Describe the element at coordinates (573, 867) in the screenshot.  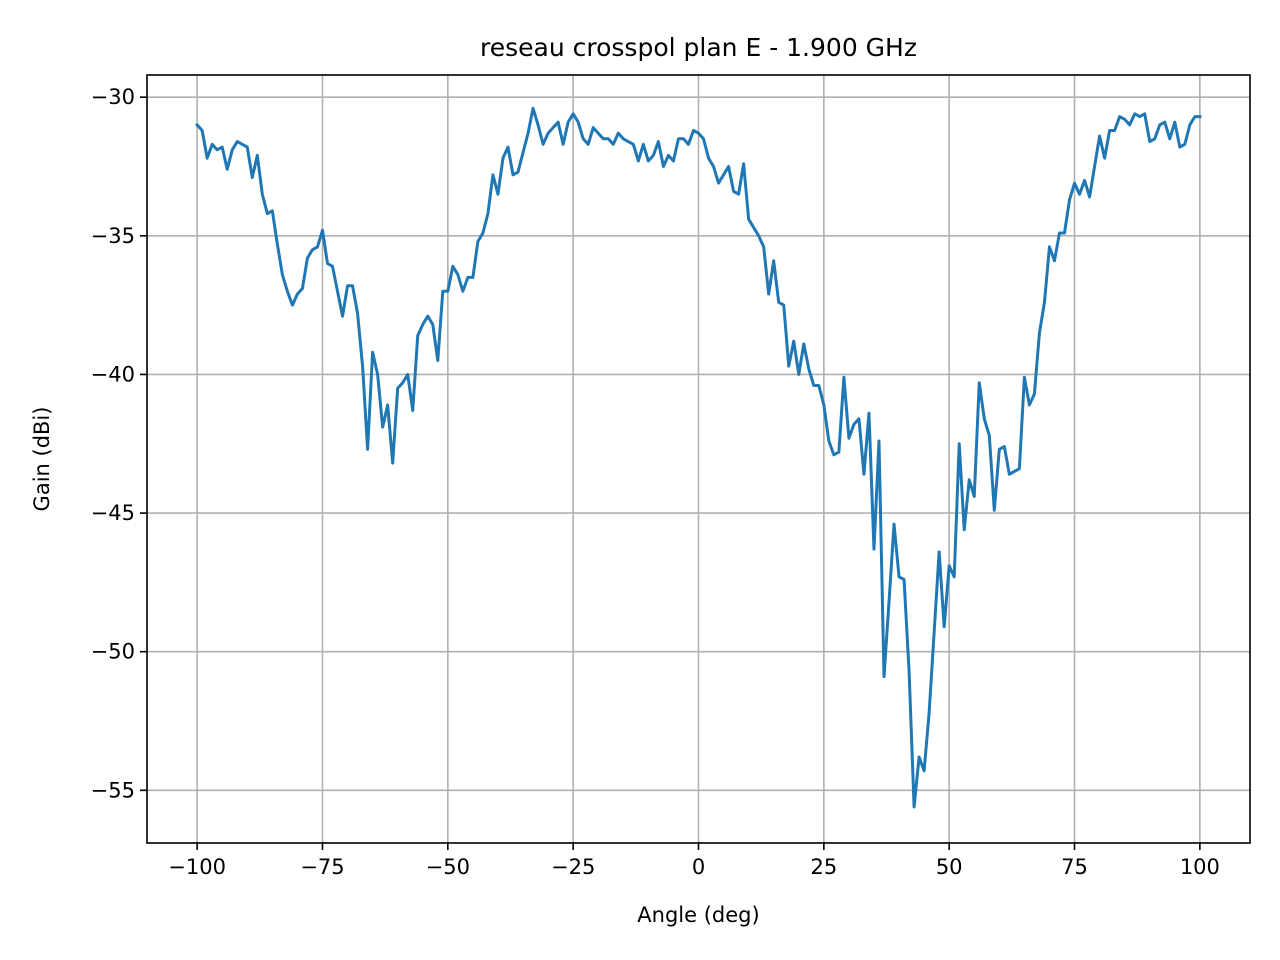
I see `x-tick-label: −25` at that location.